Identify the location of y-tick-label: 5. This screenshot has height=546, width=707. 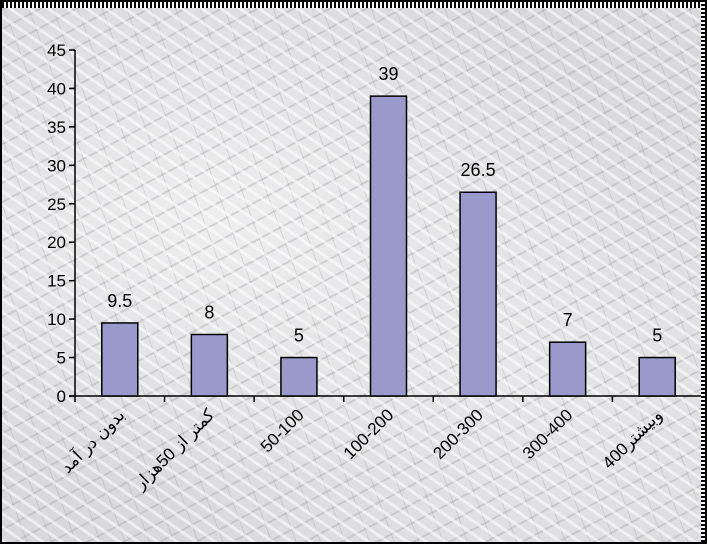
(61, 358).